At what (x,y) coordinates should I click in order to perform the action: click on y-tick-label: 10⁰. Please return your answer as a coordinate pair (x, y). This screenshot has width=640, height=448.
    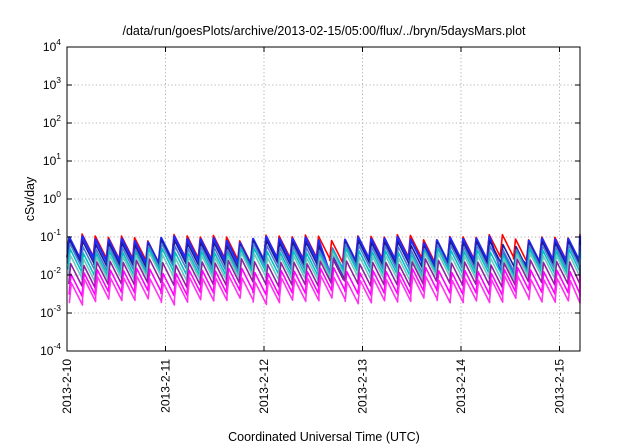
    Looking at the image, I should click on (52, 197).